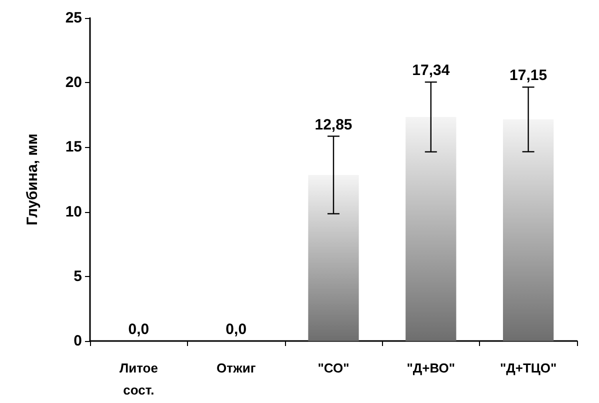 The width and height of the screenshot is (599, 403). I want to click on x-tick-label: "СО", so click(334, 368).